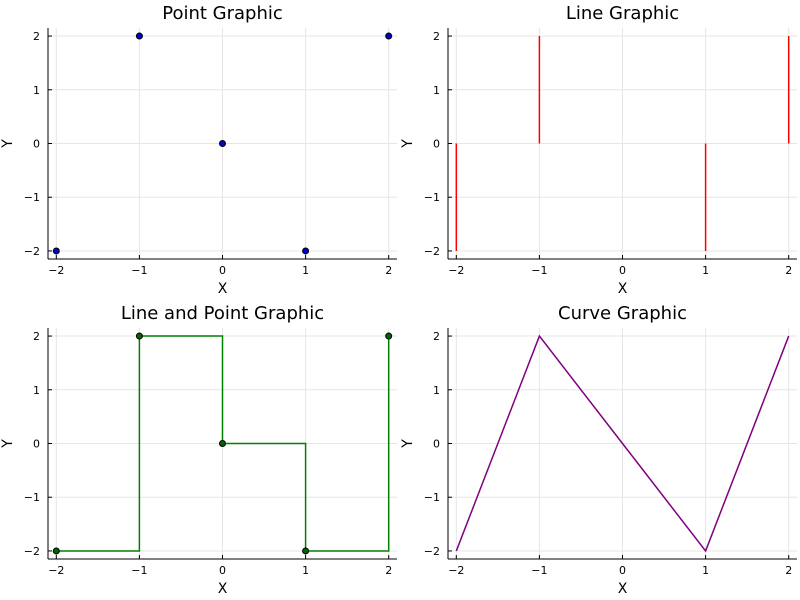 Image resolution: width=800 pixels, height=600 pixels. Describe the element at coordinates (622, 313) in the screenshot. I see `chart-title: Curve Graphic` at that location.